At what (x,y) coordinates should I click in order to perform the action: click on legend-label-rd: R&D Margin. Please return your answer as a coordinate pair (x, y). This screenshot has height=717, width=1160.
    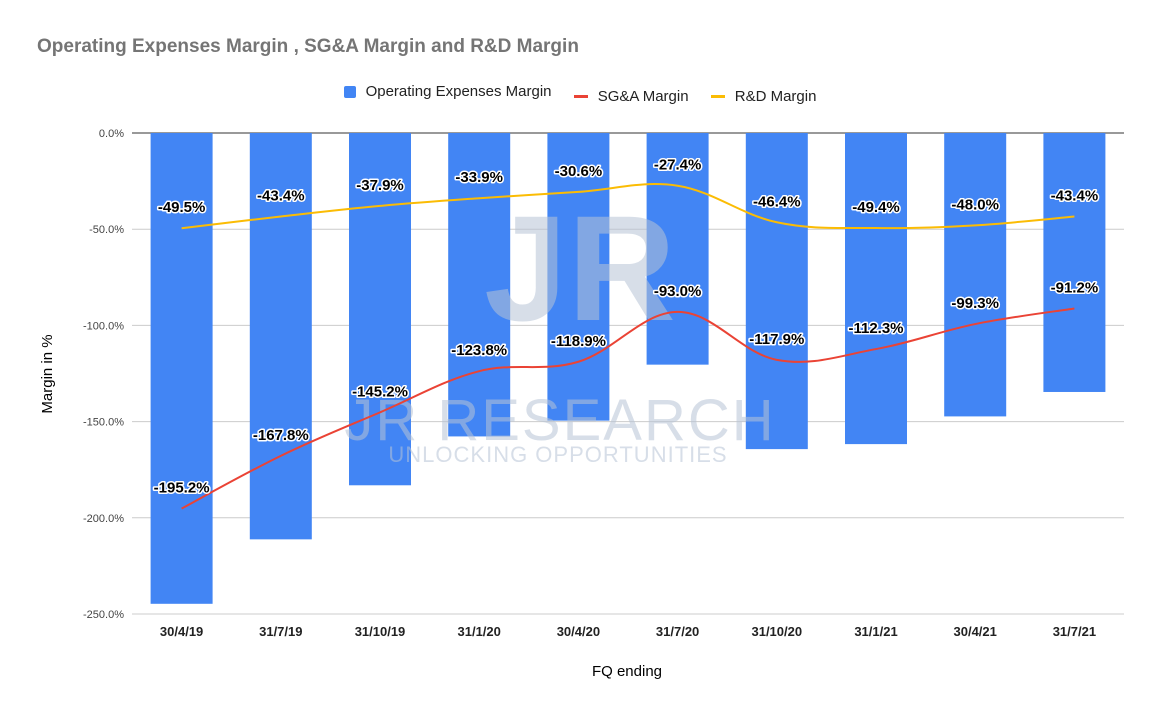
    Looking at the image, I should click on (775, 96).